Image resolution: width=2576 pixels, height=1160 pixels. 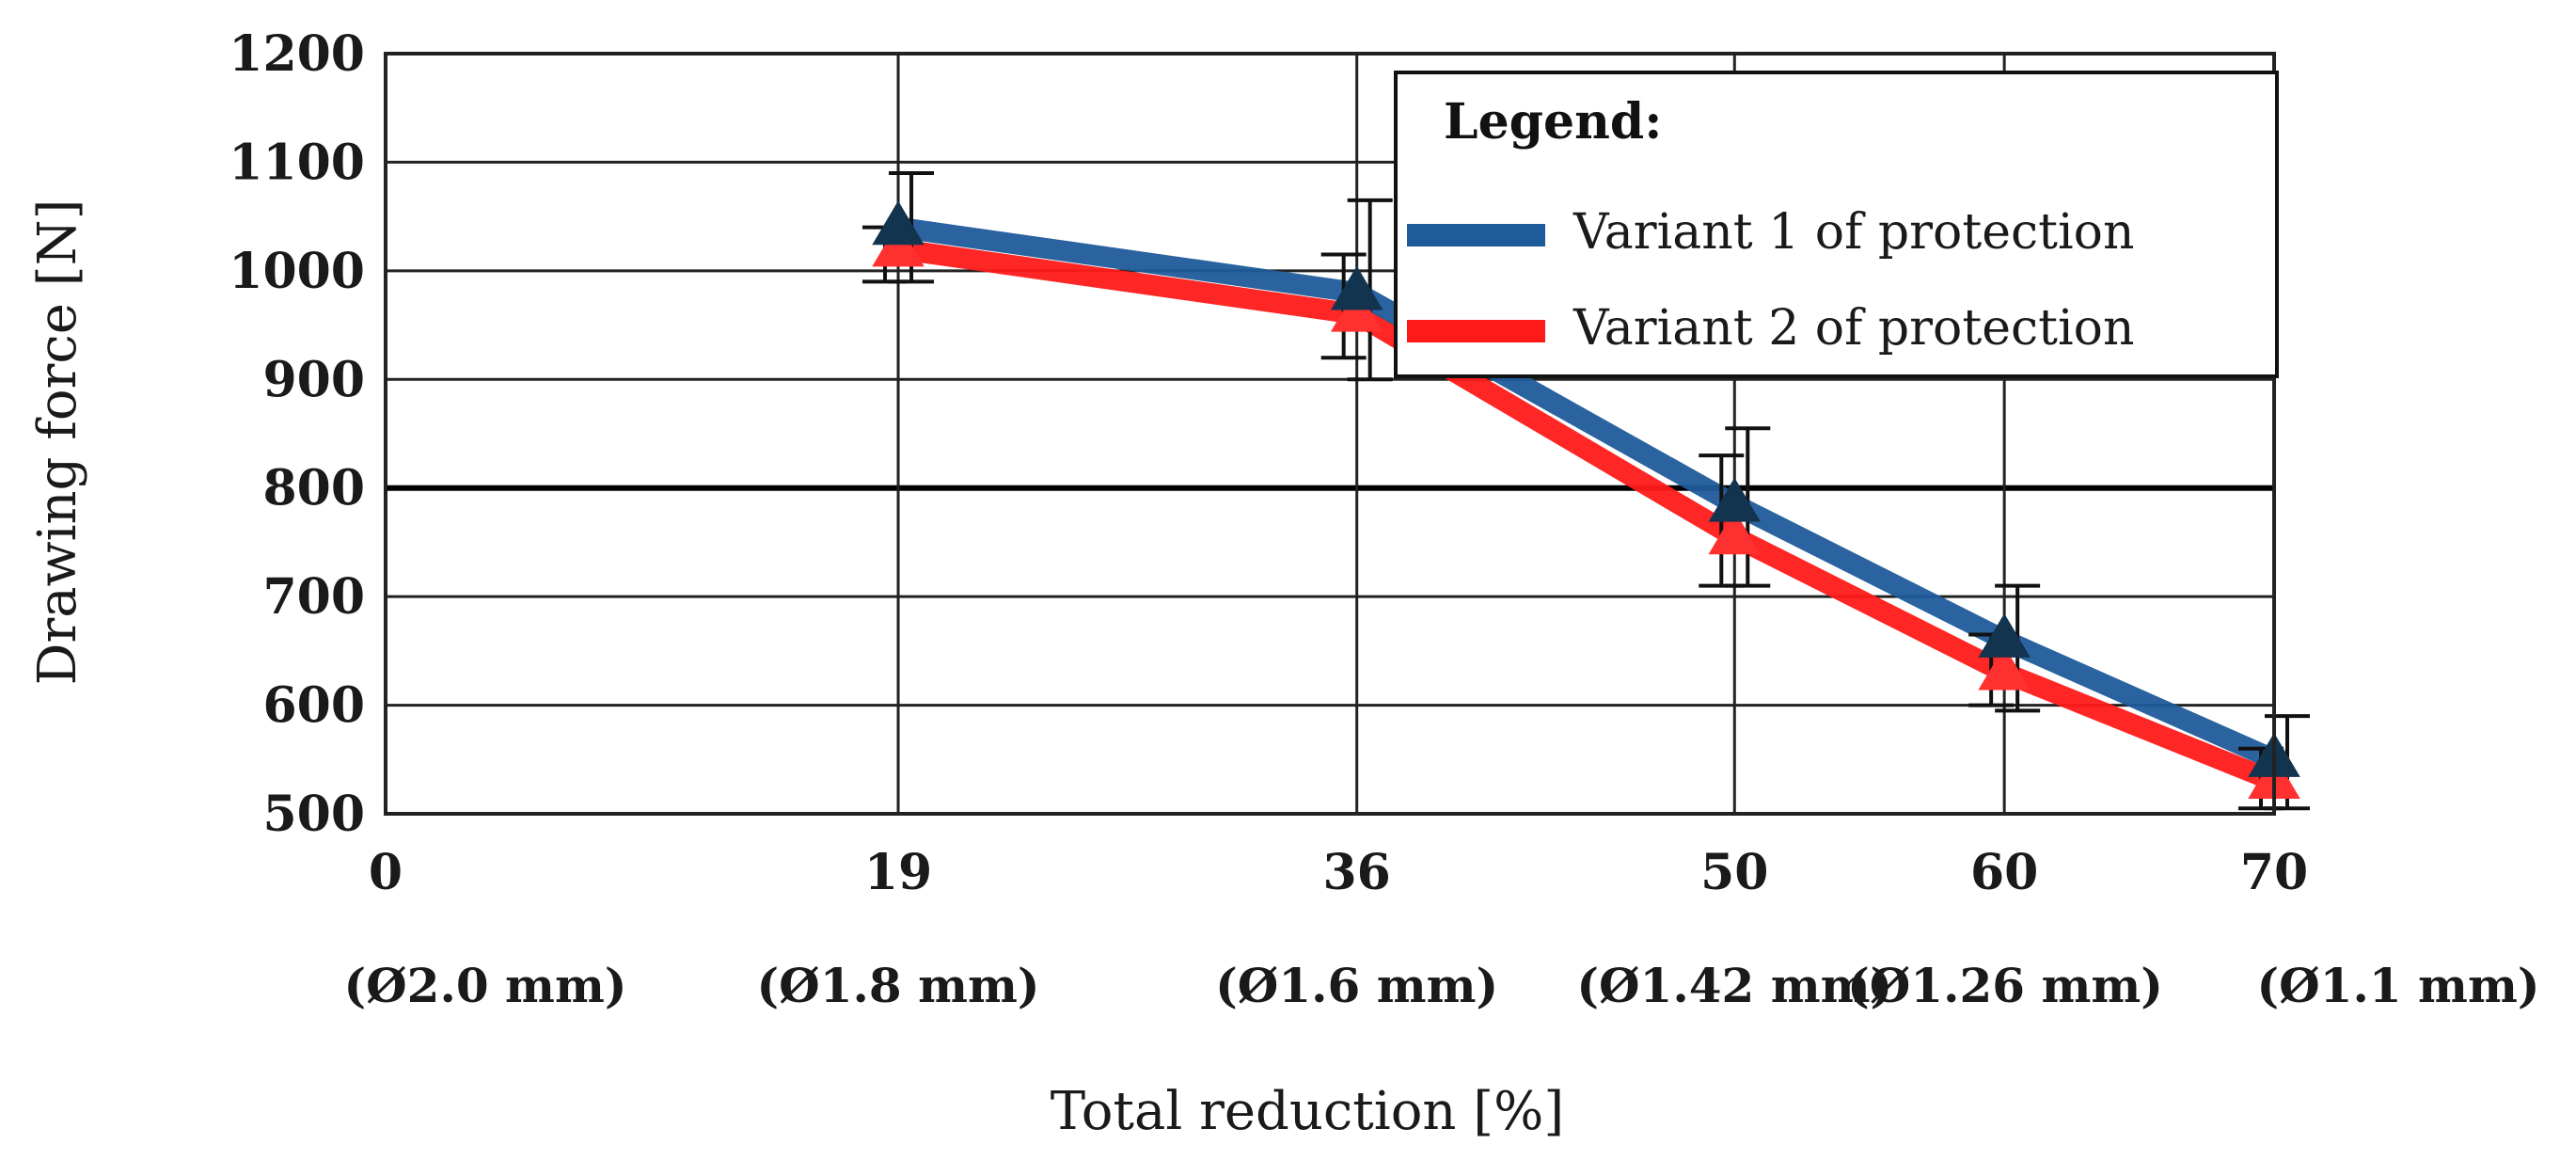 I want to click on x-tick-label-0: 0, so click(x=386, y=873).